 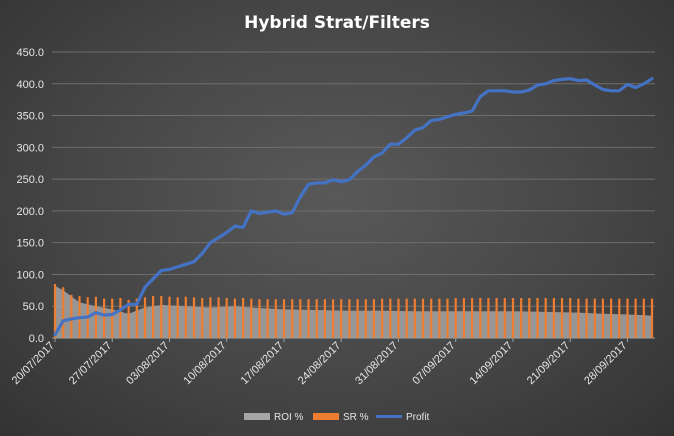 I want to click on y-tick-label: 350.0, so click(x=30, y=117).